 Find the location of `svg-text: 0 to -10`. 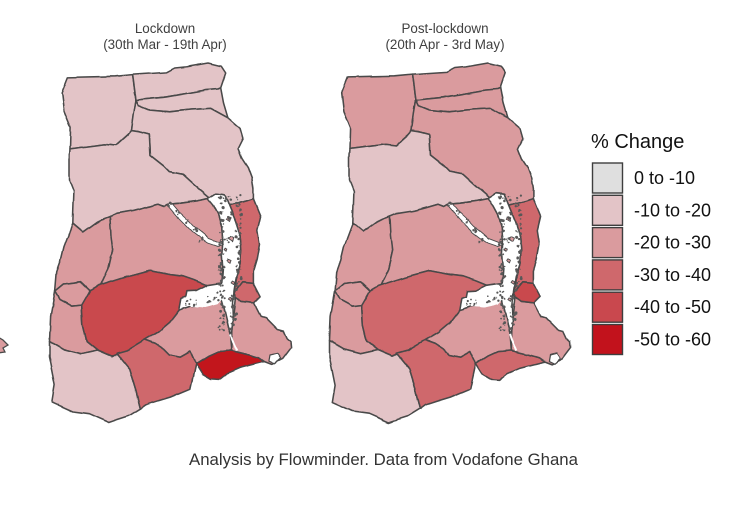

svg-text: 0 to -10 is located at coordinates (664, 178).